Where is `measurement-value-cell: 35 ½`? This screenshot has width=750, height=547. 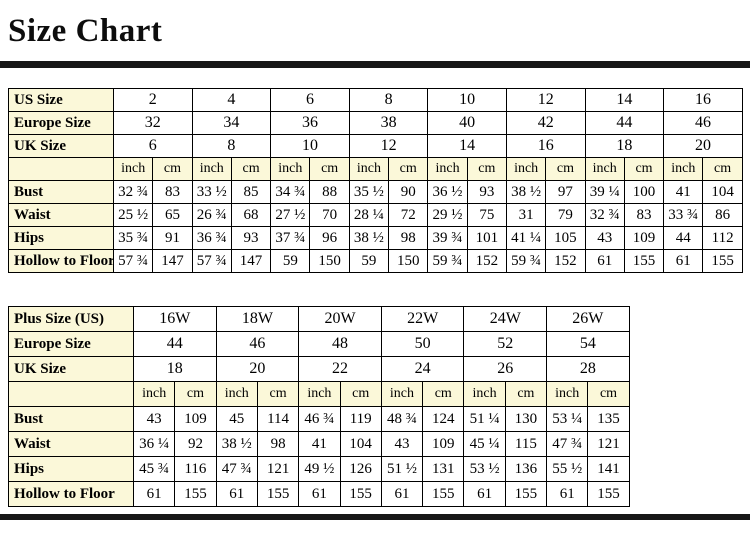 measurement-value-cell: 35 ½ is located at coordinates (369, 192).